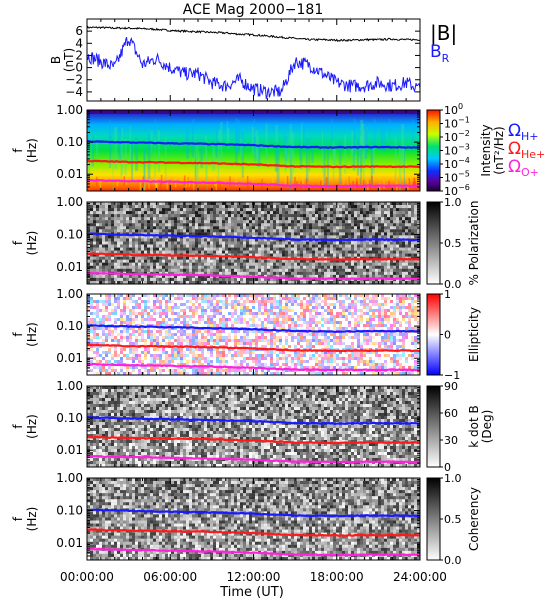 The width and height of the screenshot is (550, 600). I want to click on colorbar-unit: (Deg), so click(487, 427).